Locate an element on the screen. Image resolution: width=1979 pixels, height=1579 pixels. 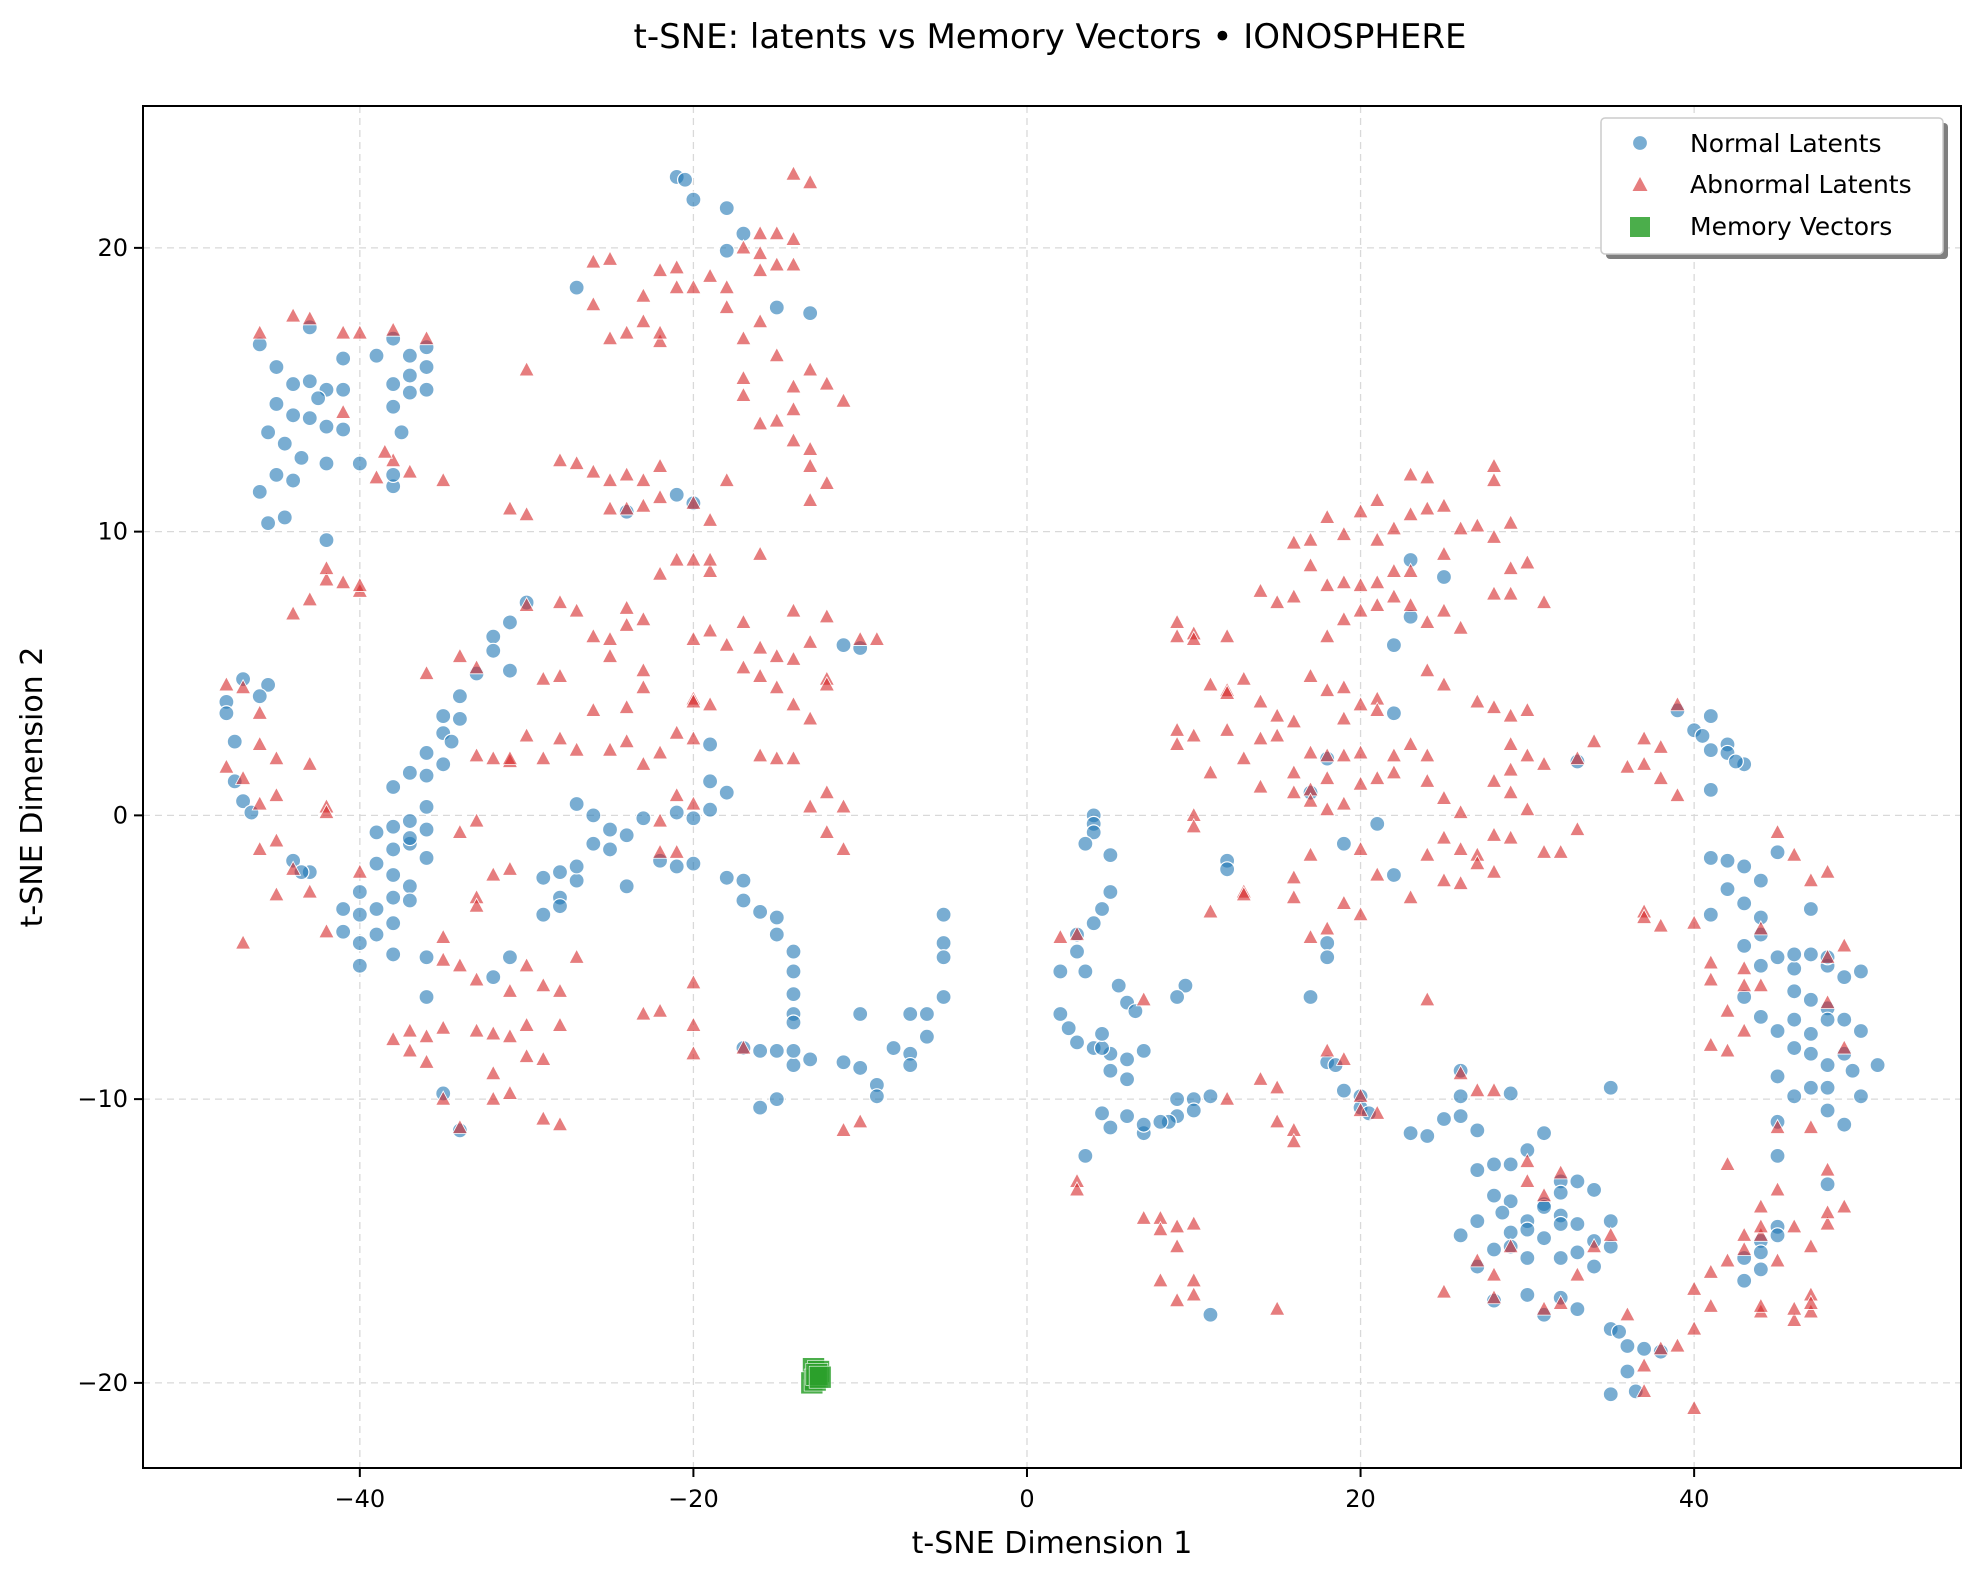
legend-label-memory: Memory Vectors is located at coordinates (1791, 226).